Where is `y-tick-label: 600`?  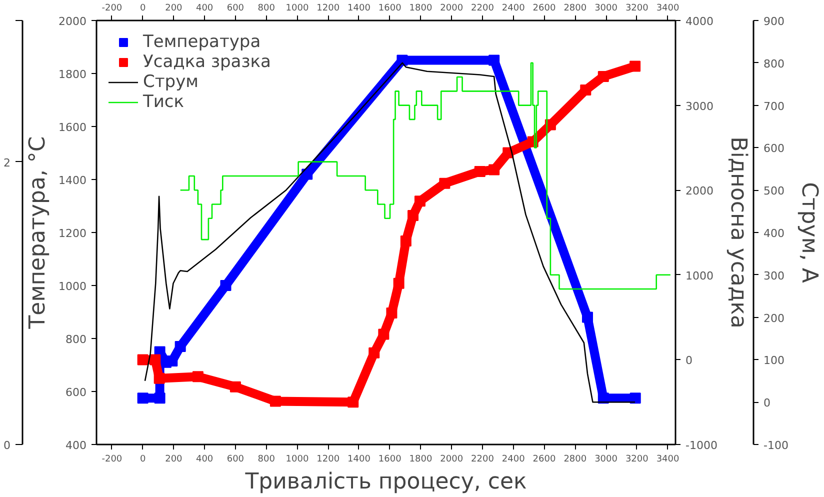
y-tick-label: 600 is located at coordinates (76, 392).